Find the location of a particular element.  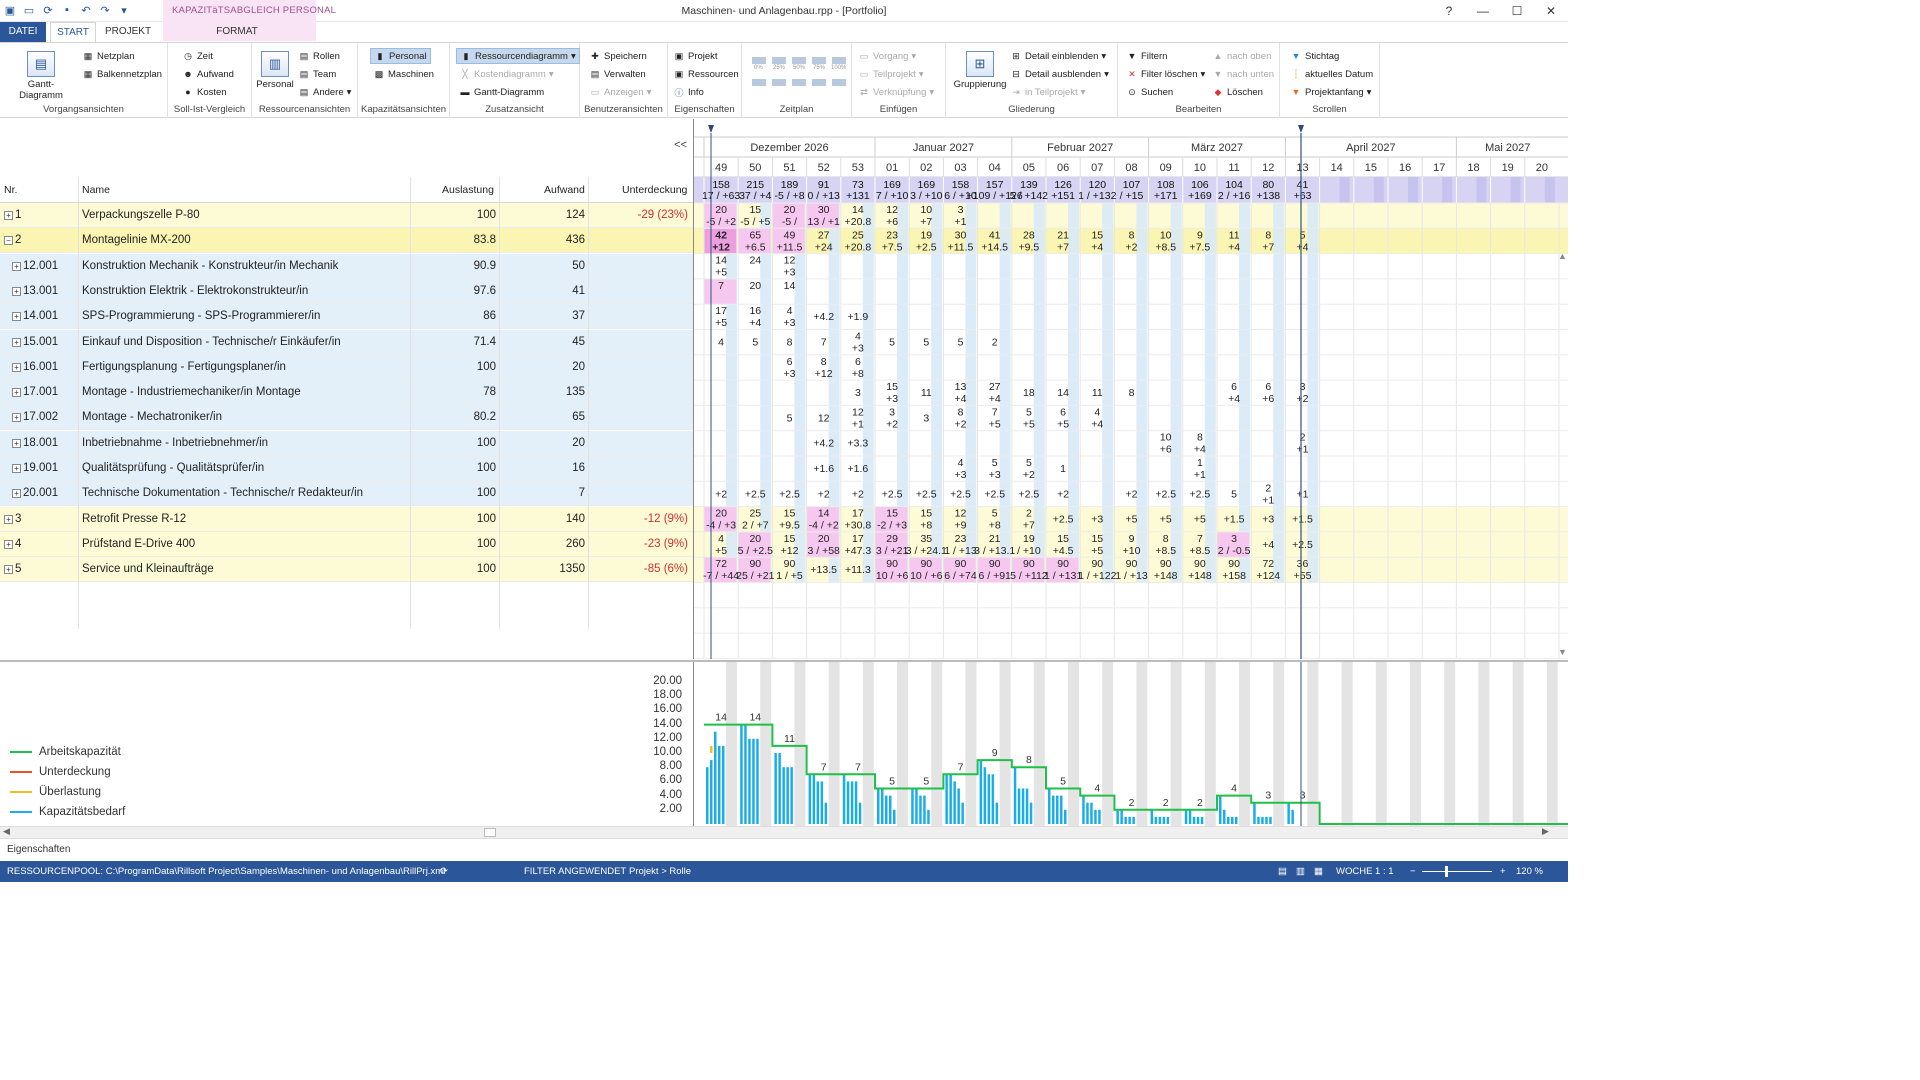

in-teilprojekt-button: ⇥ in Teilprojekt ▾ is located at coordinates (1047, 92).